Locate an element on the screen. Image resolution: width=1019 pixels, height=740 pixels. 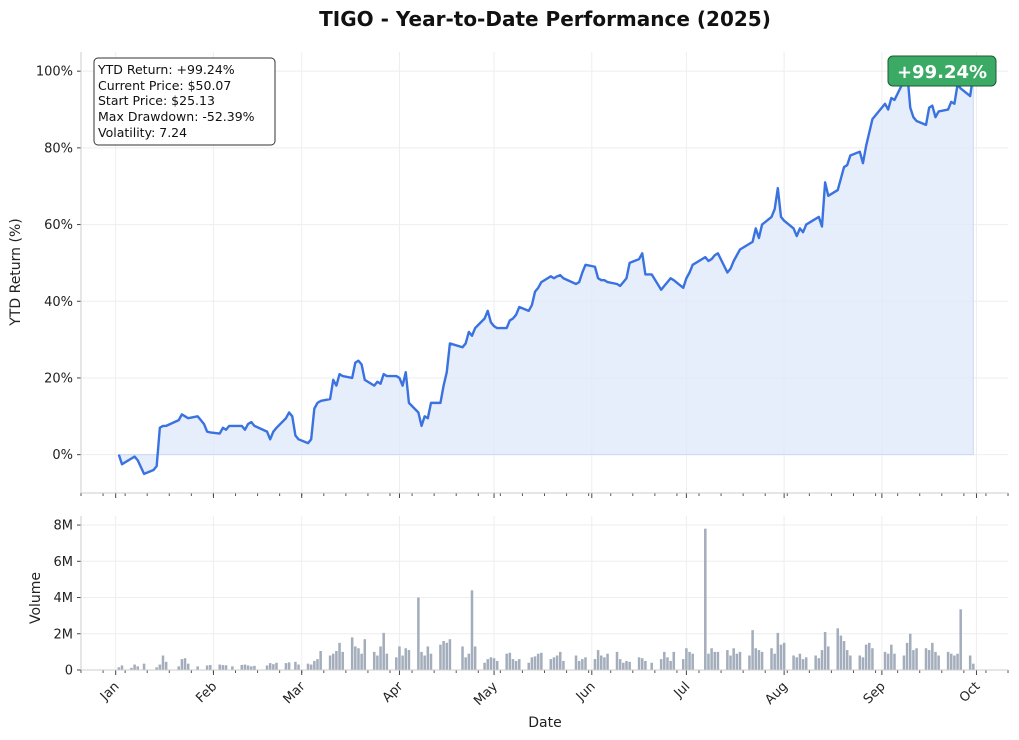
x-tick-label: Mar is located at coordinates (295, 693).